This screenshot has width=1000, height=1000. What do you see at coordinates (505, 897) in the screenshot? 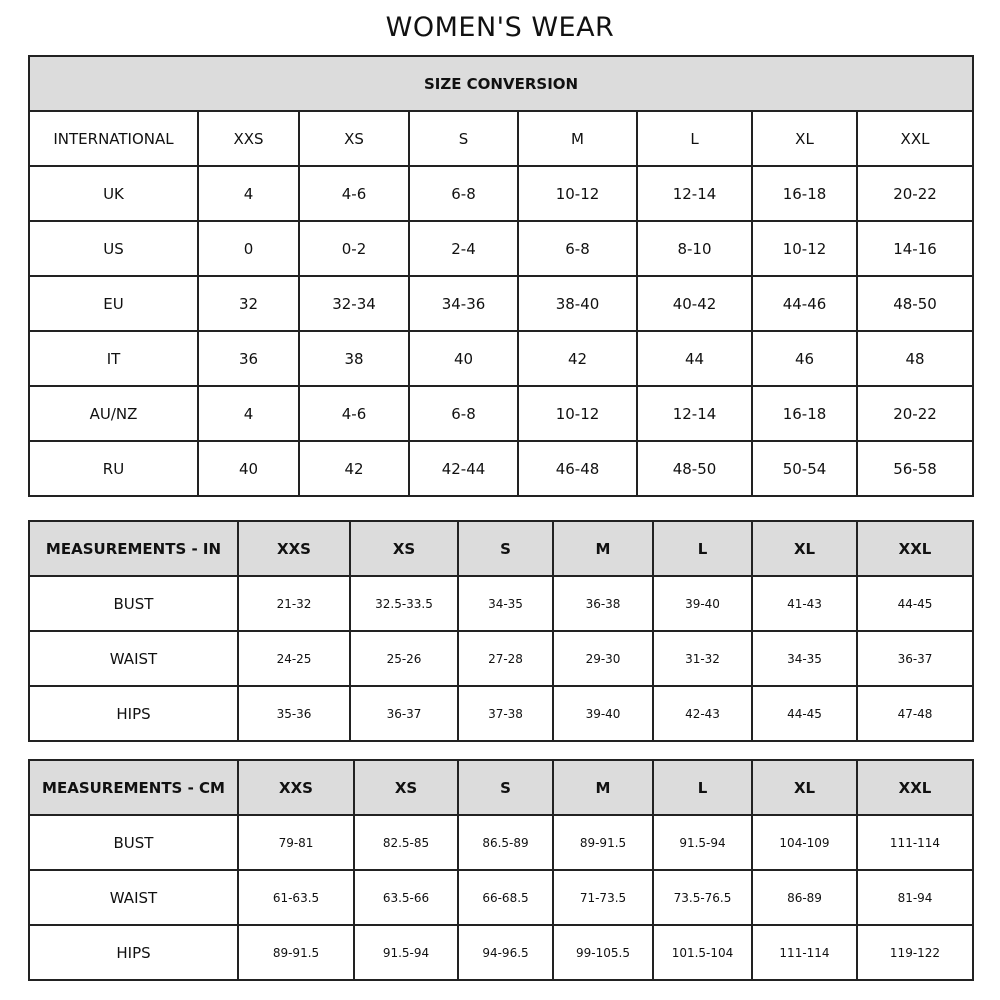
I see `table-cell: 66-68.5` at bounding box center [505, 897].